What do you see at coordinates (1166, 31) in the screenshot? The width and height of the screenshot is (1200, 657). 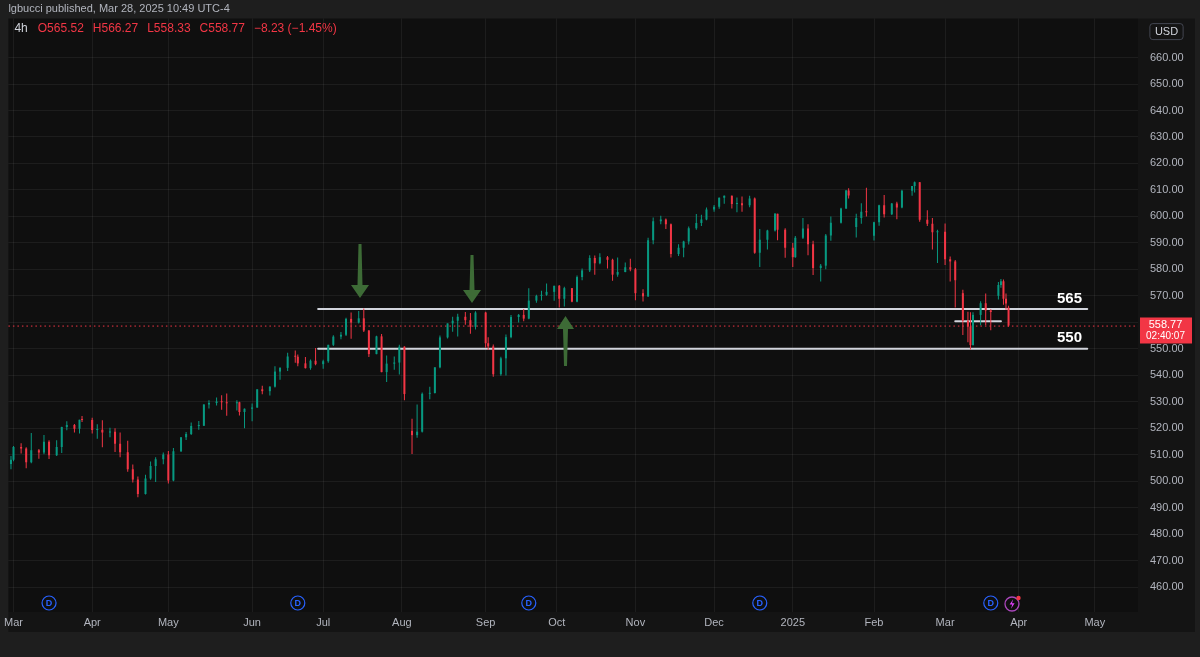 I see `y-axis-title: USD` at bounding box center [1166, 31].